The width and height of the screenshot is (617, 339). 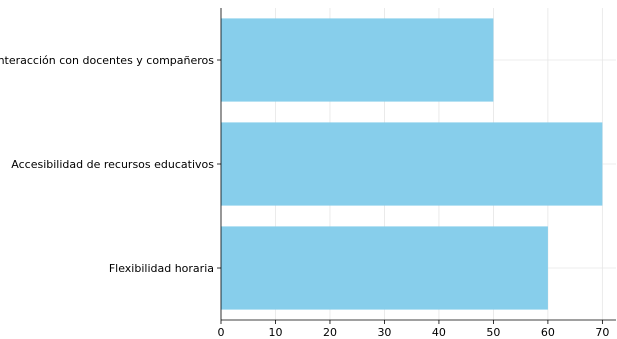 I want to click on x-tick-label: 10, so click(x=275, y=332).